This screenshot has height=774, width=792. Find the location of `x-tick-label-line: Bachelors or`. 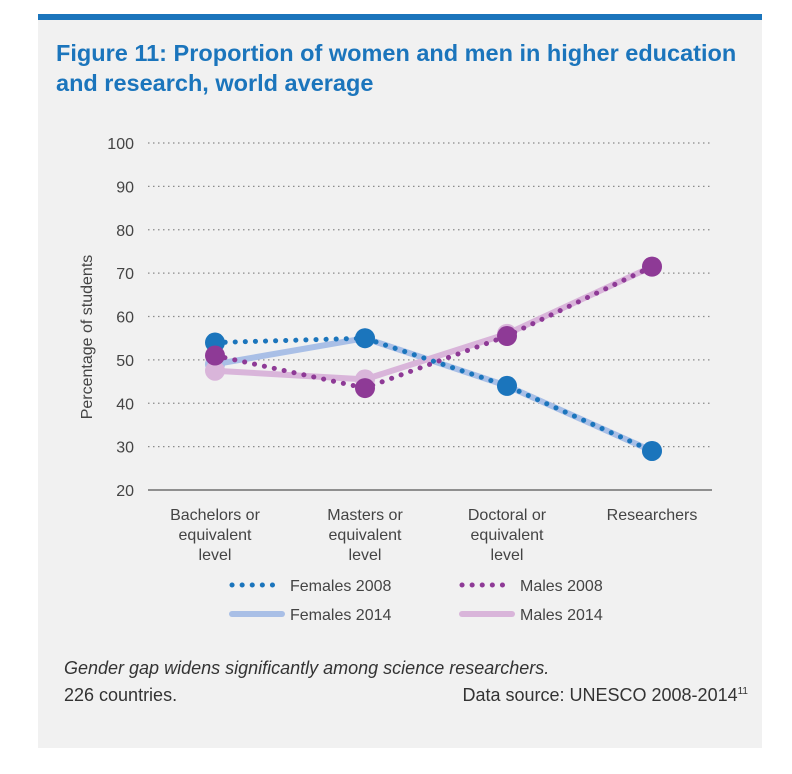

x-tick-label-line: Bachelors or is located at coordinates (215, 515).